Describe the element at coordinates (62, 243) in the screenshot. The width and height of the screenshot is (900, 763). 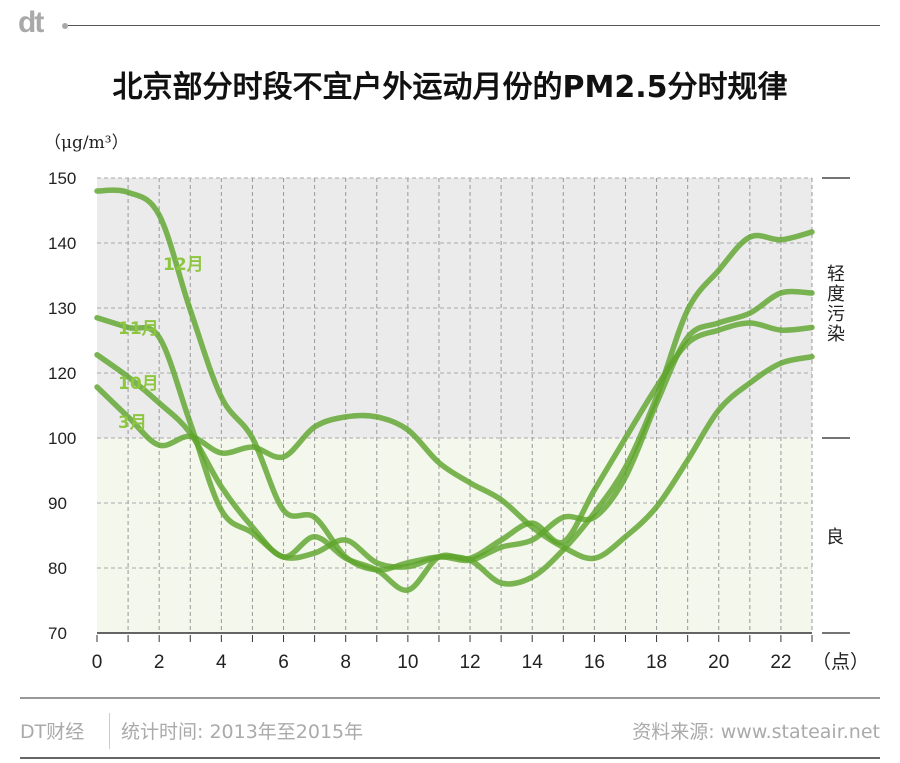
I see `y-tick-label: 140` at that location.